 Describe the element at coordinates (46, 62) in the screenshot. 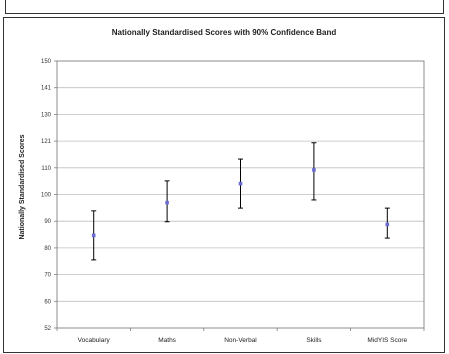

I see `y-tick-label: 150` at that location.